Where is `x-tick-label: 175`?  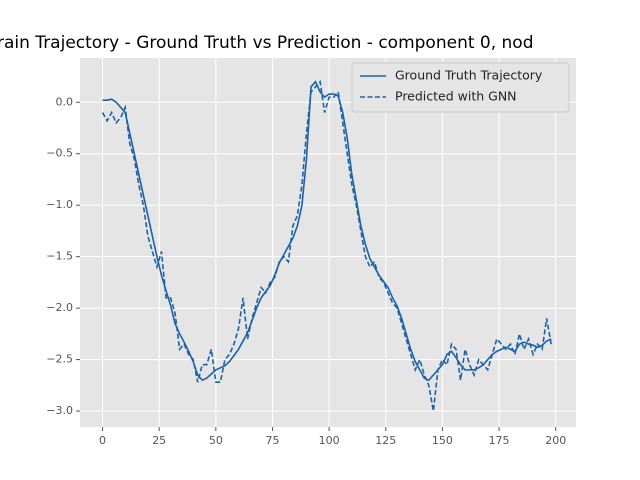 x-tick-label: 175 is located at coordinates (499, 440).